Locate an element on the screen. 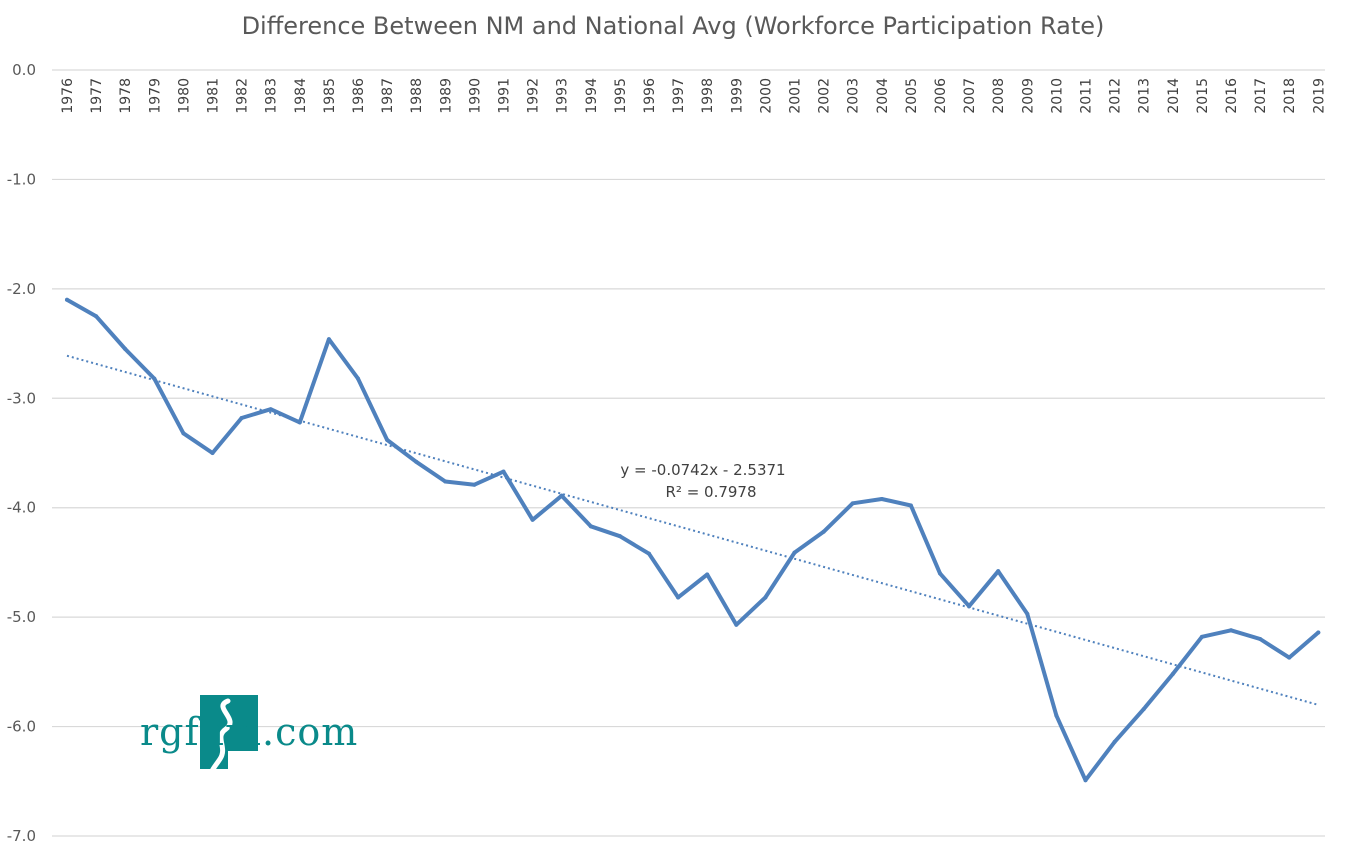 This screenshot has width=1346, height=844. x-tick-label: 2005 is located at coordinates (912, 96).